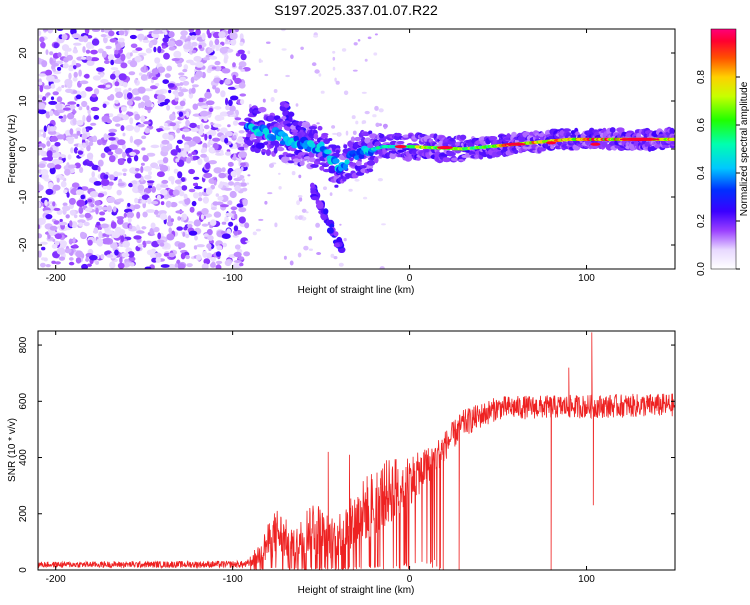  Describe the element at coordinates (12, 450) in the screenshot. I see `snr-y-label: SNR (10 * v/v)` at that location.